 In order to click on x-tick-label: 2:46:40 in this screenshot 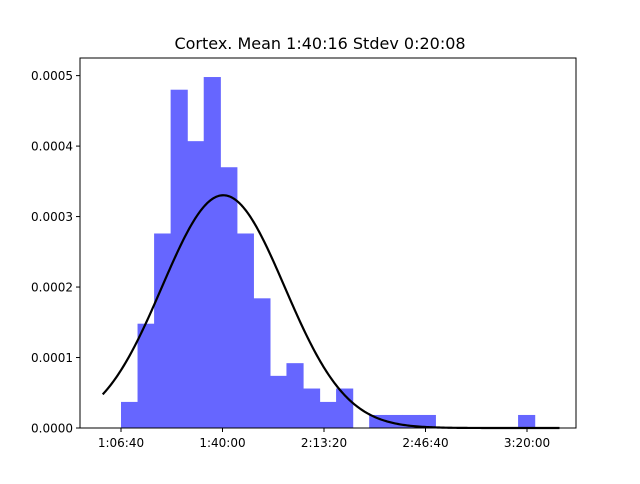, I will do `click(425, 443)`.